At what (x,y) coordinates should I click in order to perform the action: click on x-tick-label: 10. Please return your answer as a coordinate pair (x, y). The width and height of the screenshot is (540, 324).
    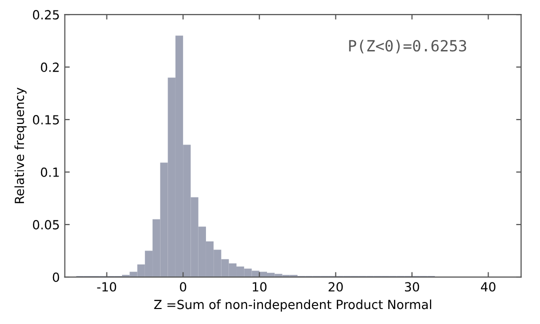
    Looking at the image, I should click on (259, 287).